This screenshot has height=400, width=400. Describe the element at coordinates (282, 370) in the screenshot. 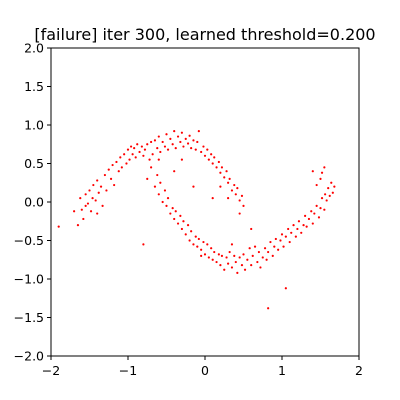

I see `x-tick-label: 1` at that location.